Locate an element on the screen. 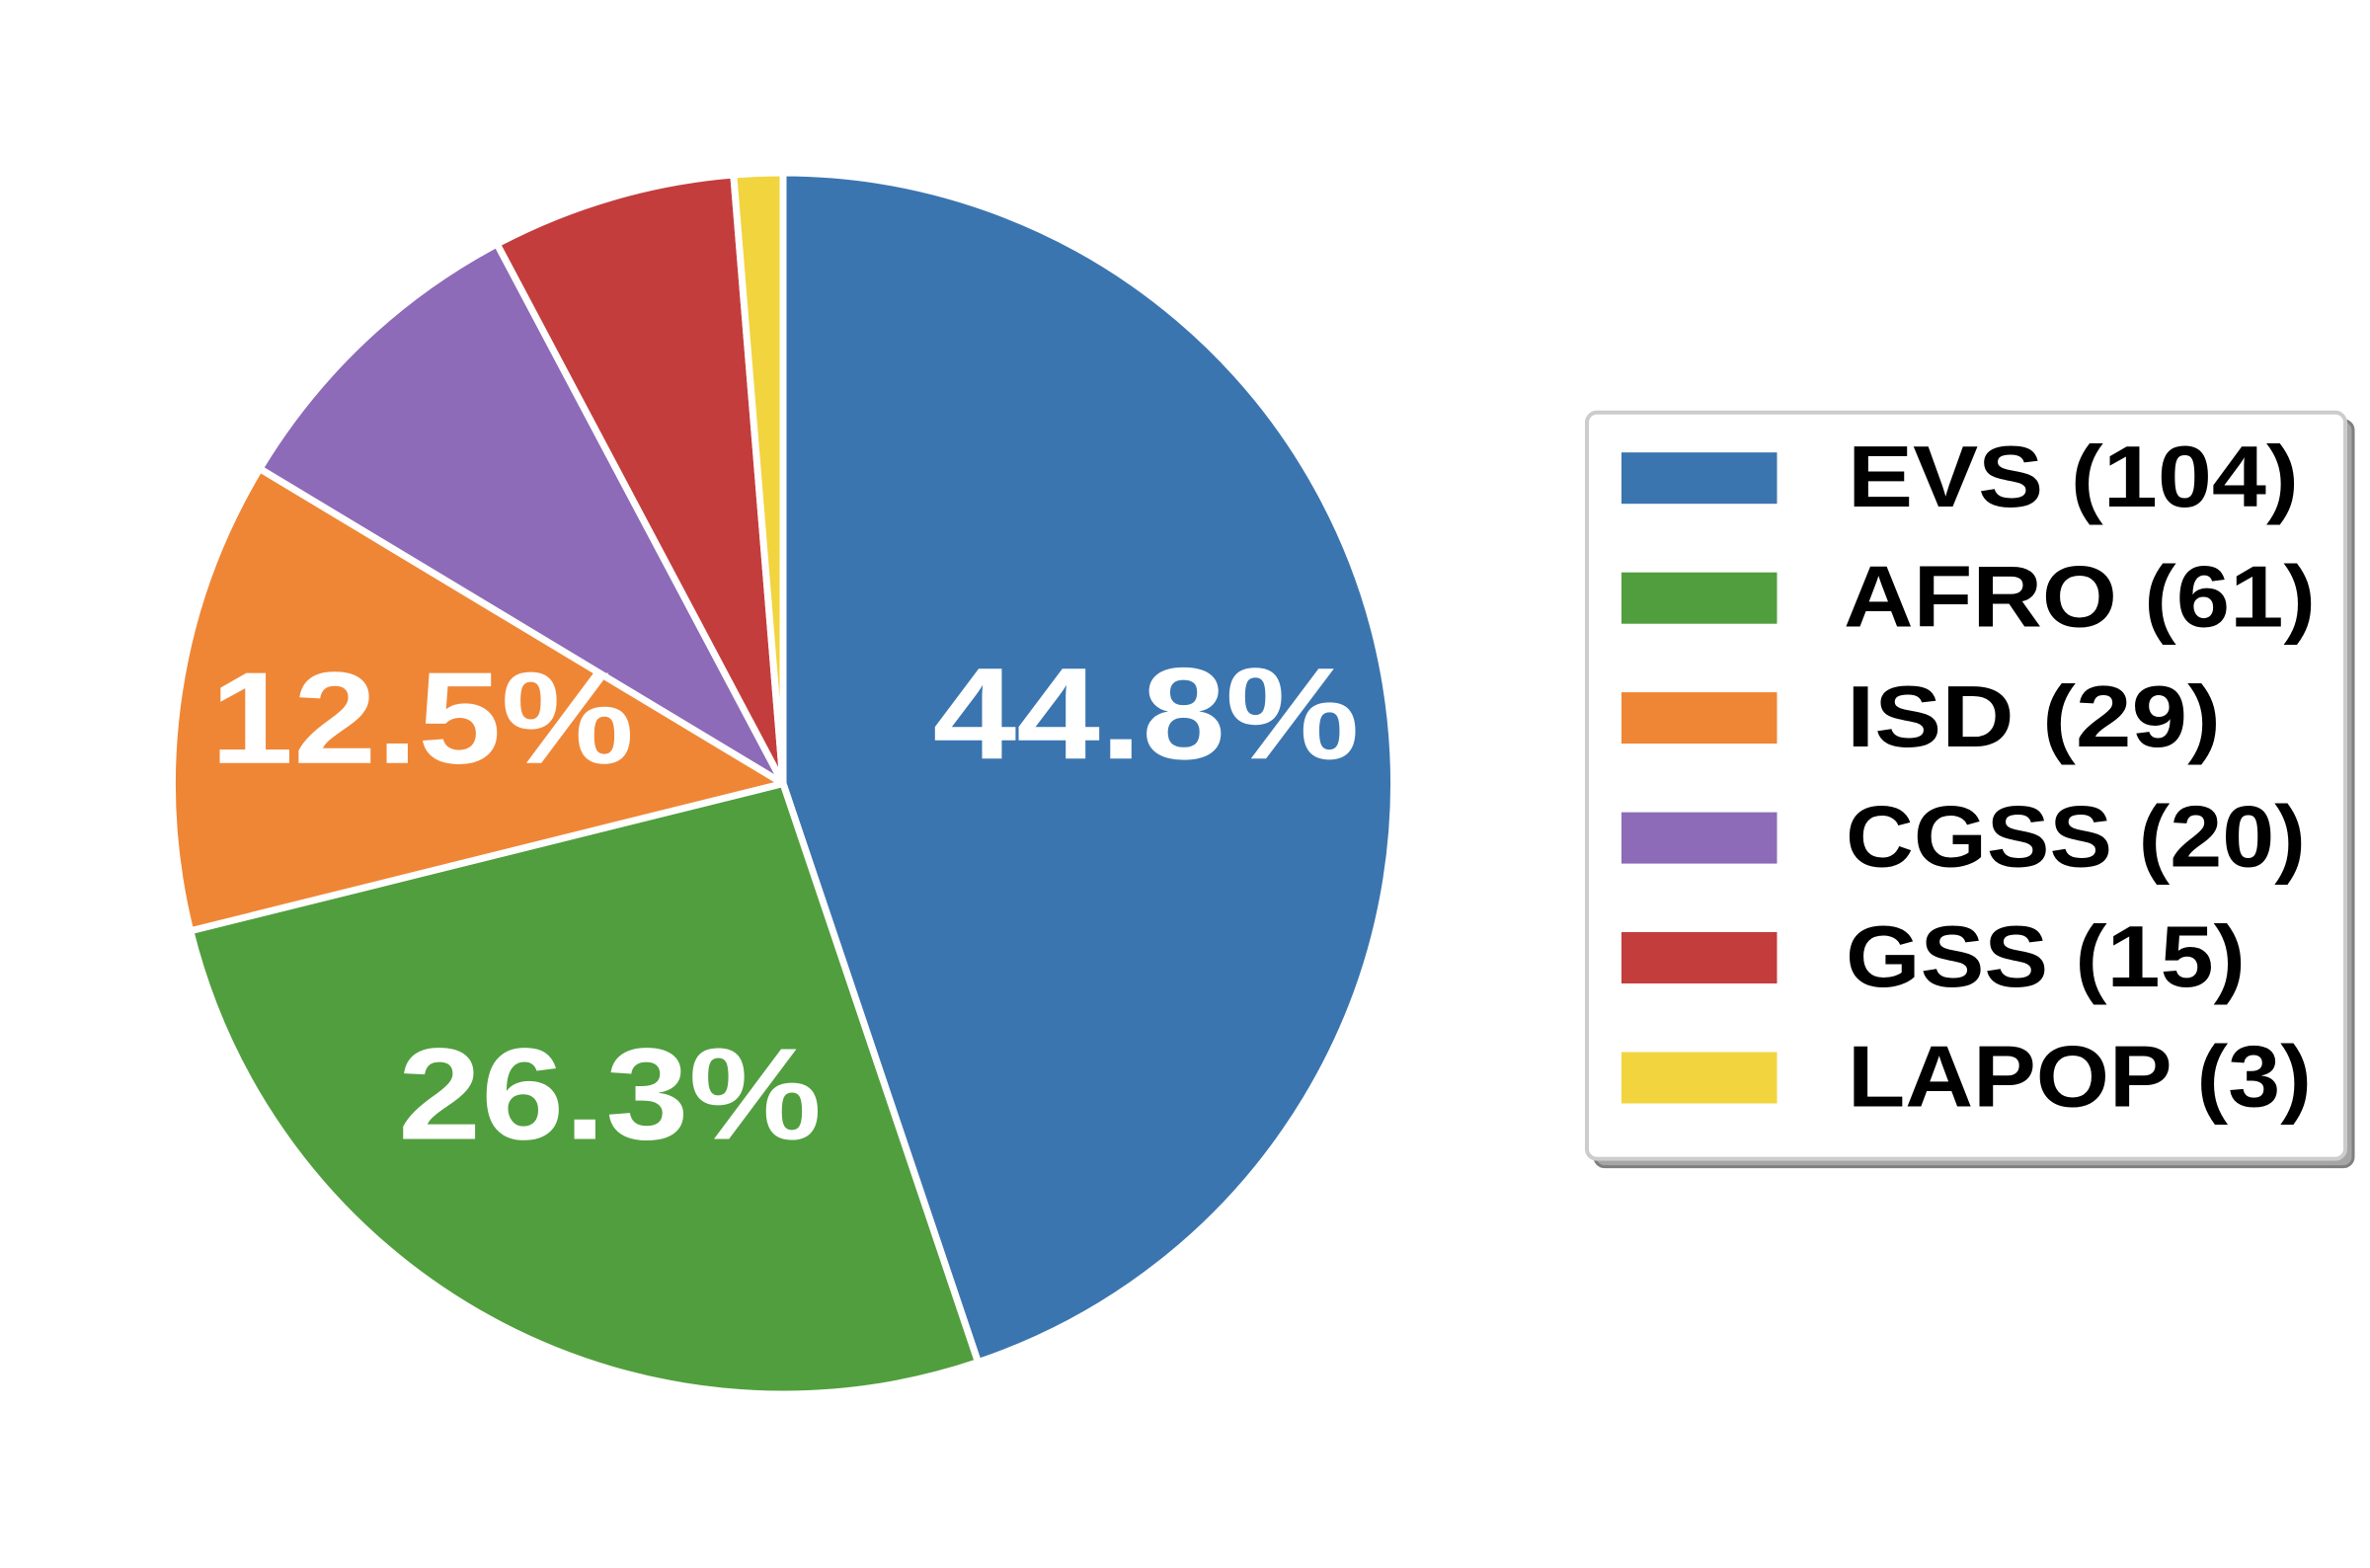 The height and width of the screenshot is (1568, 2370). svg-text: 44.8% is located at coordinates (1146, 714).